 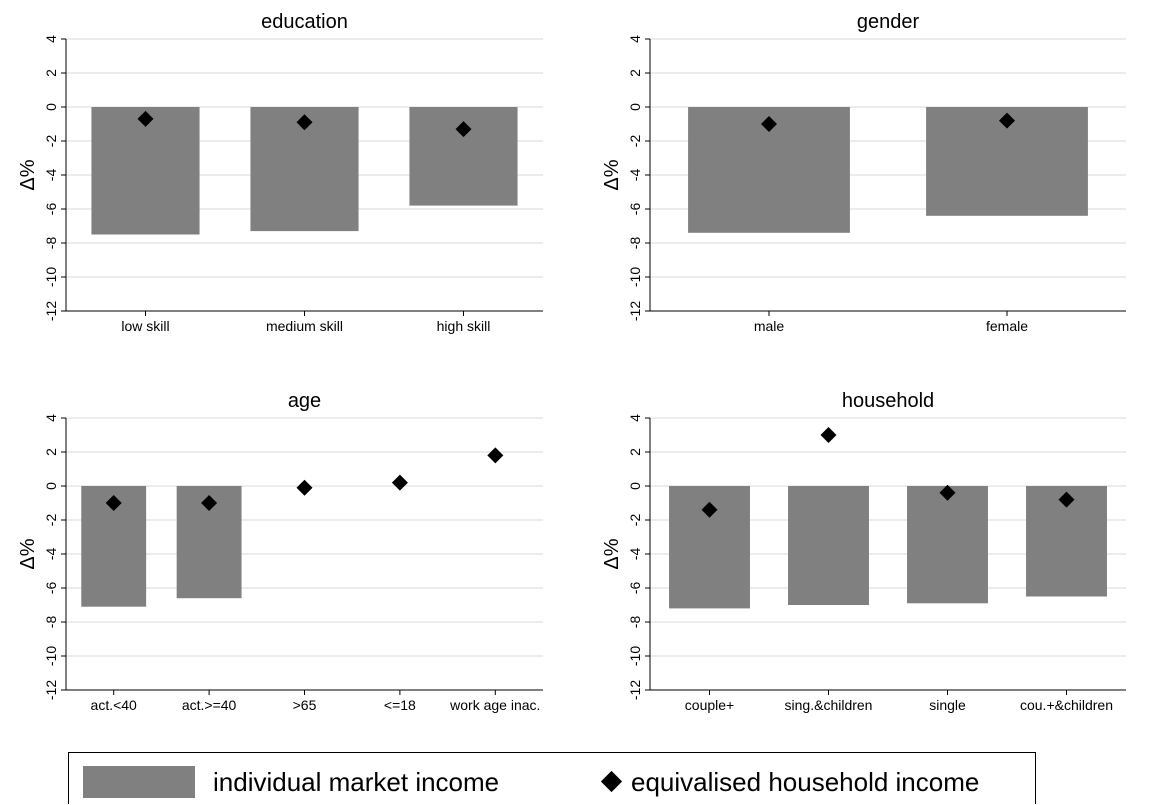 What do you see at coordinates (114, 705) in the screenshot?
I see `x-tick-label: act.<40` at bounding box center [114, 705].